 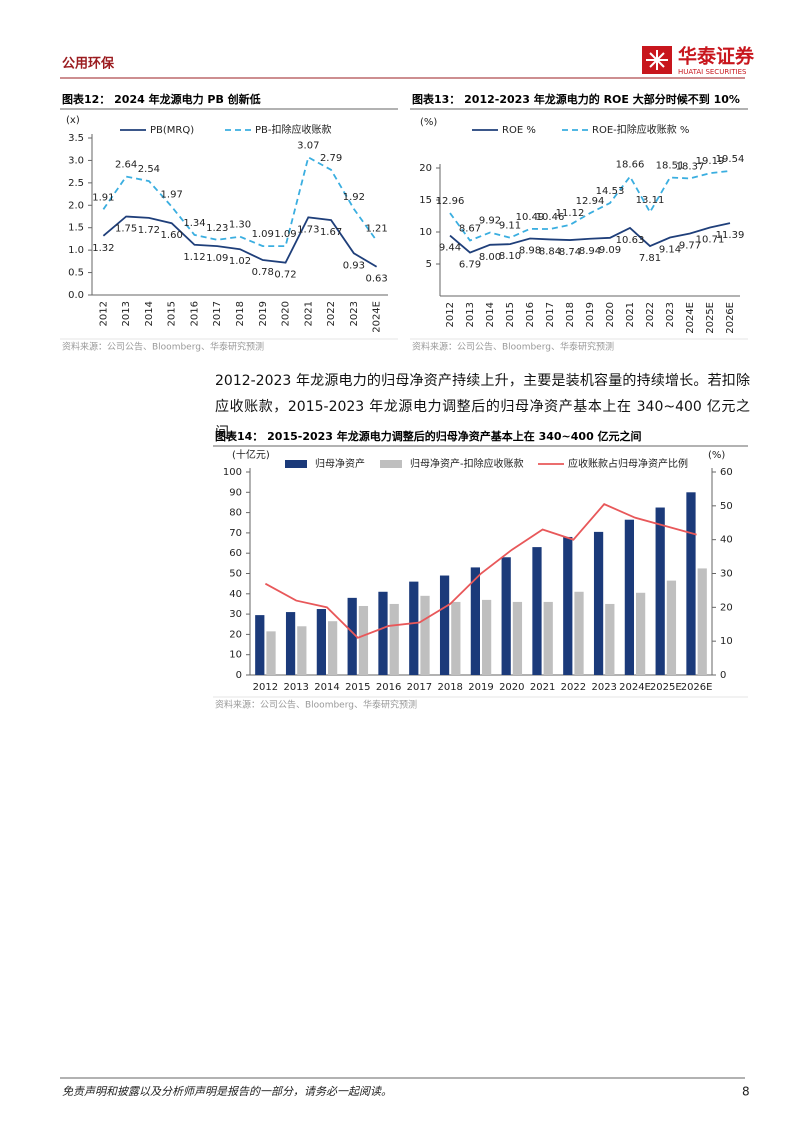 What do you see at coordinates (240, 261) in the screenshot?
I see `data-label: 1.02` at bounding box center [240, 261].